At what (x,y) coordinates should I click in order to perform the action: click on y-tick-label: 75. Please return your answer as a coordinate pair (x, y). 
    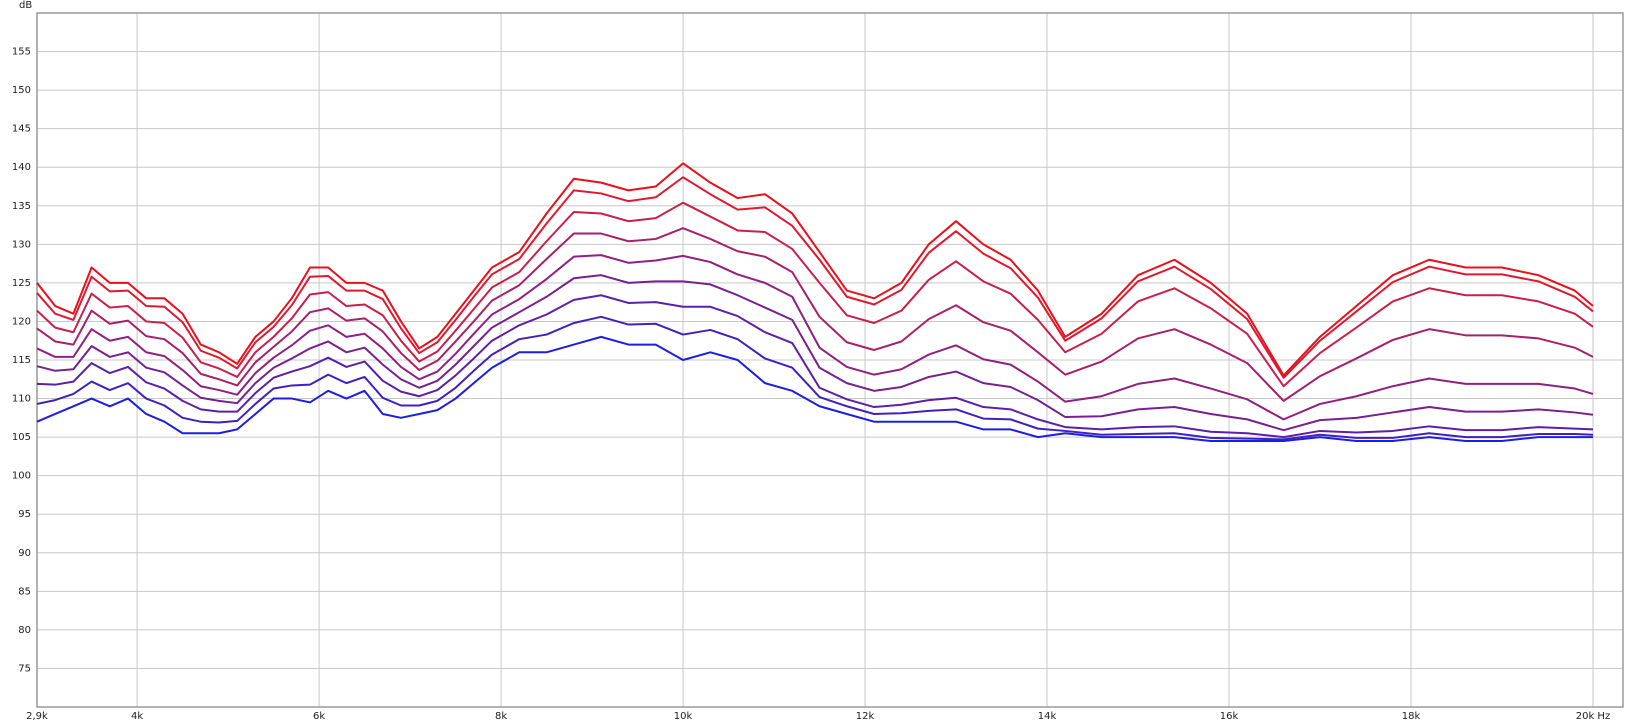
    Looking at the image, I should click on (24, 668).